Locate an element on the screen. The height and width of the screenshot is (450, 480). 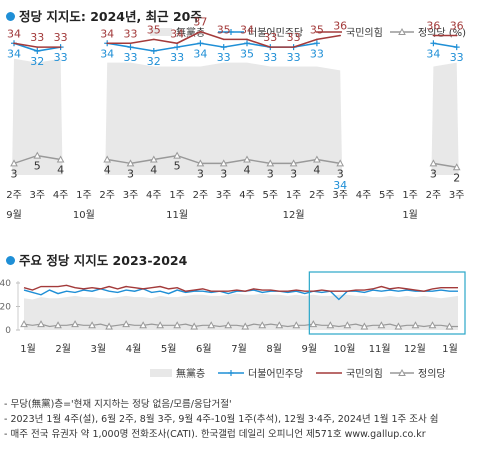
month-label: 2월 is located at coordinates (63, 349).